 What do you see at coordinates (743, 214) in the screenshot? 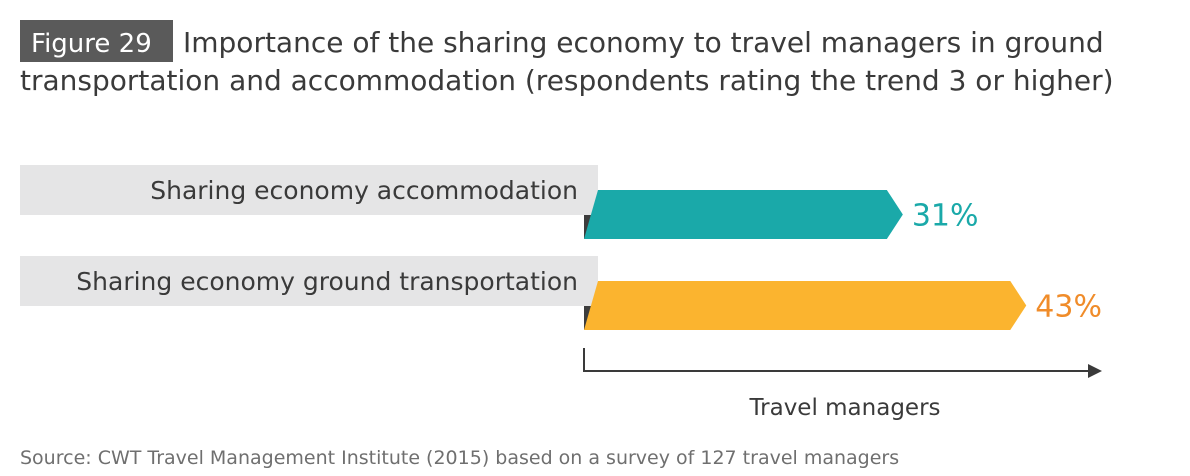
I see `bar-accommodation` at bounding box center [743, 214].